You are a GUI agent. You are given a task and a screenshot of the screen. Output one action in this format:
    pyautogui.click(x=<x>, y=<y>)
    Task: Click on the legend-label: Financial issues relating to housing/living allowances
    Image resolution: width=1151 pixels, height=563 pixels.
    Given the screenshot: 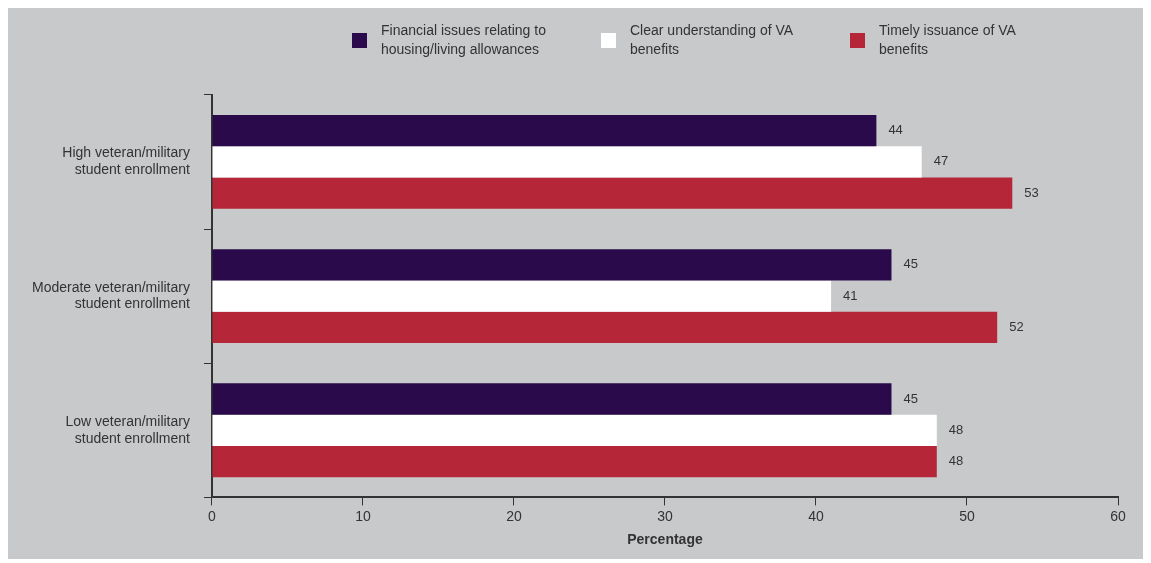 What is the action you would take?
    pyautogui.click(x=464, y=40)
    